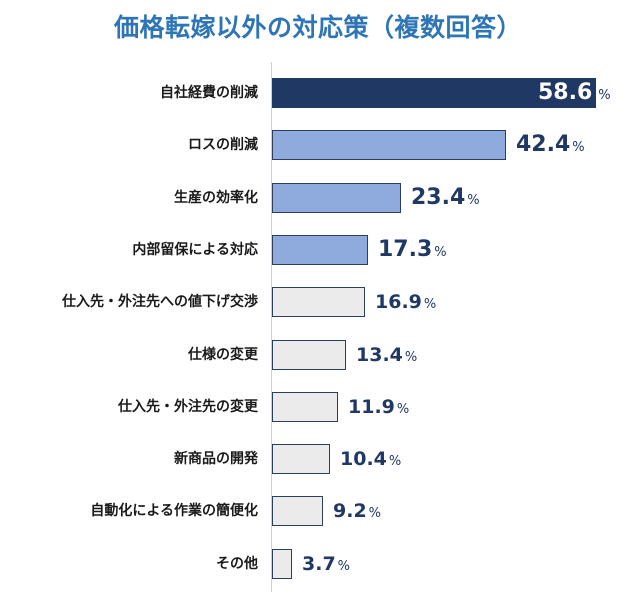  I want to click on value-label: 3.7%, so click(326, 564).